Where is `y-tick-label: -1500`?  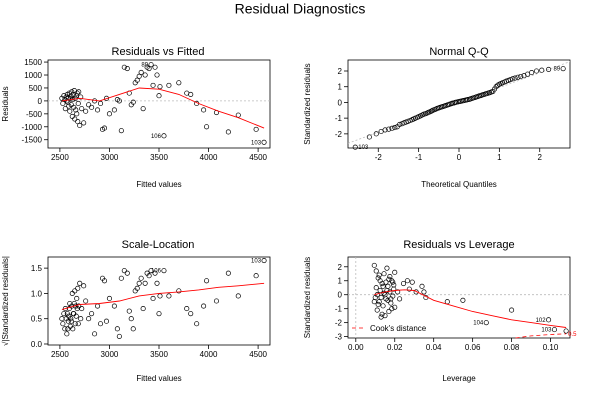 y-tick-label: -1500 is located at coordinates (32, 140).